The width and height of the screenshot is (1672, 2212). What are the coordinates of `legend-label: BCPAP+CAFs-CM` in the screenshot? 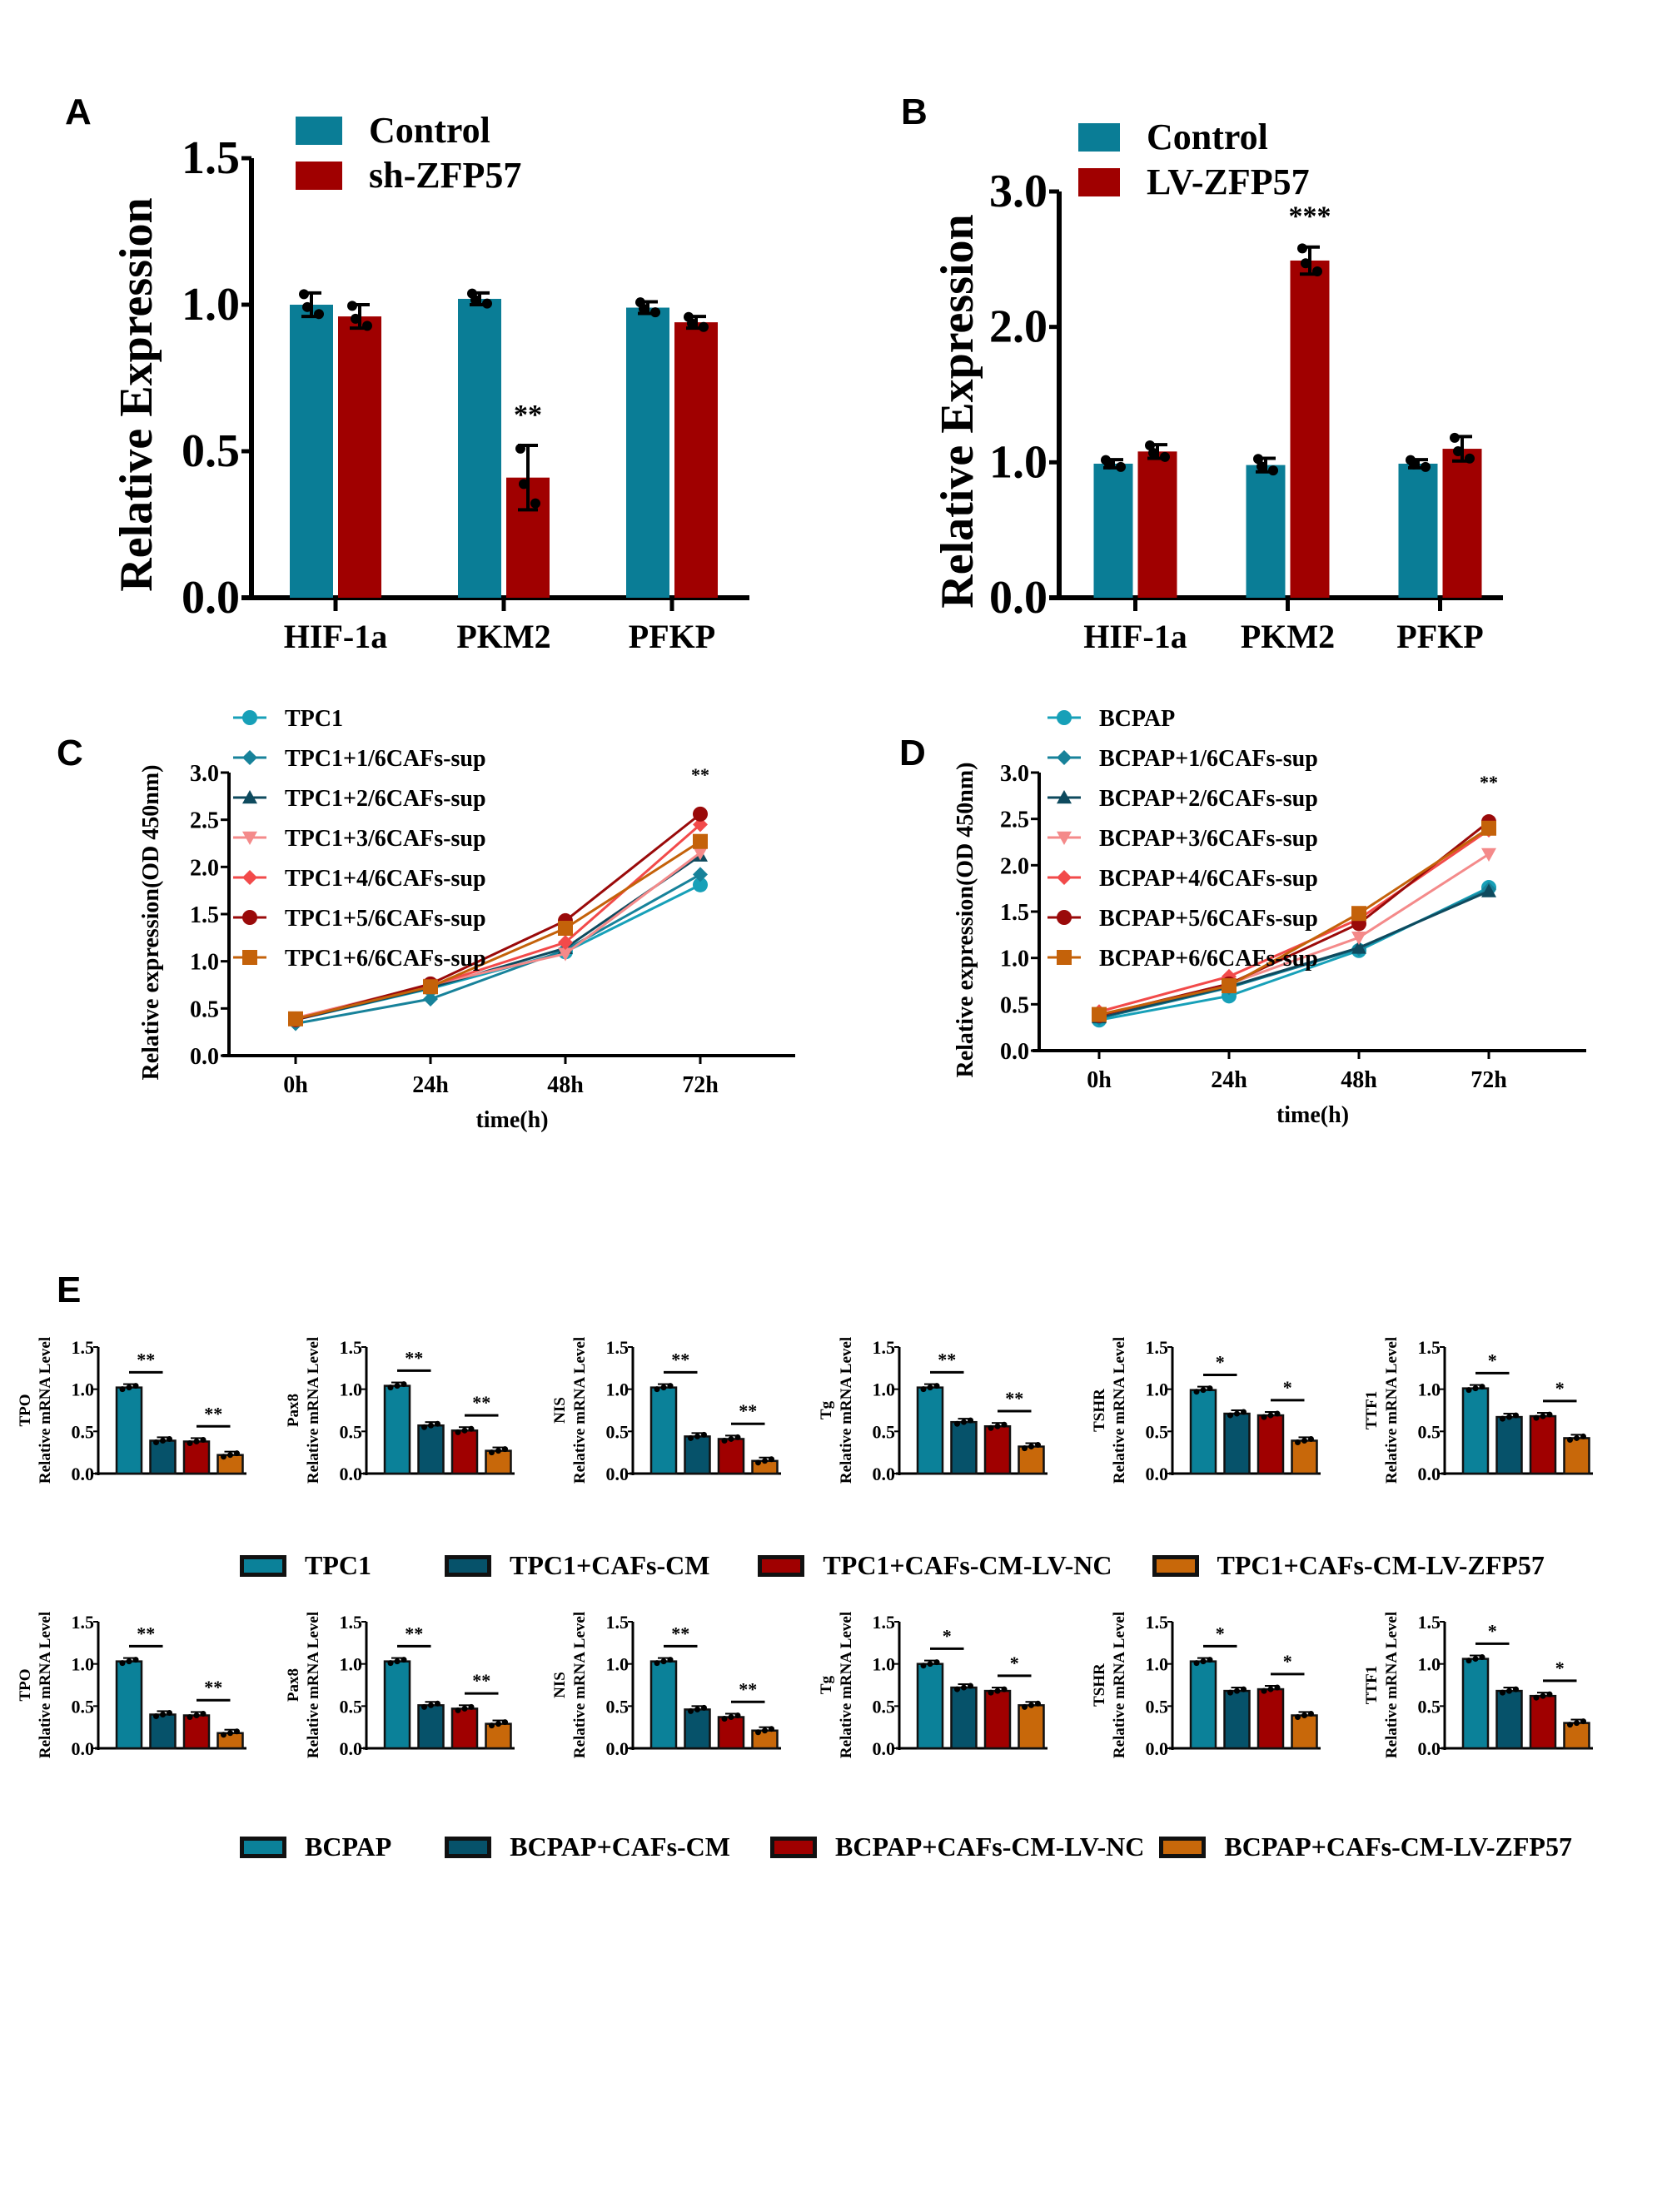 It's located at (620, 1847).